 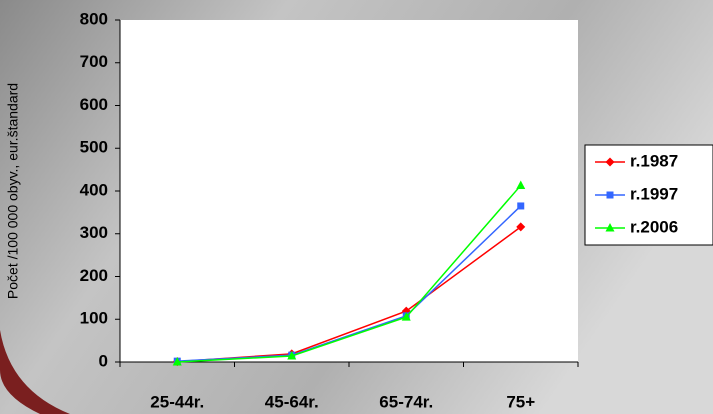 I want to click on decoration, so click(x=35, y=372).